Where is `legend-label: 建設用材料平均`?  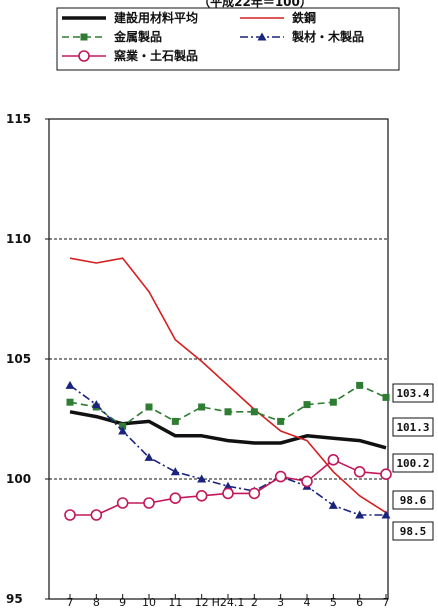
legend-label: 建設用材料平均 is located at coordinates (155, 17).